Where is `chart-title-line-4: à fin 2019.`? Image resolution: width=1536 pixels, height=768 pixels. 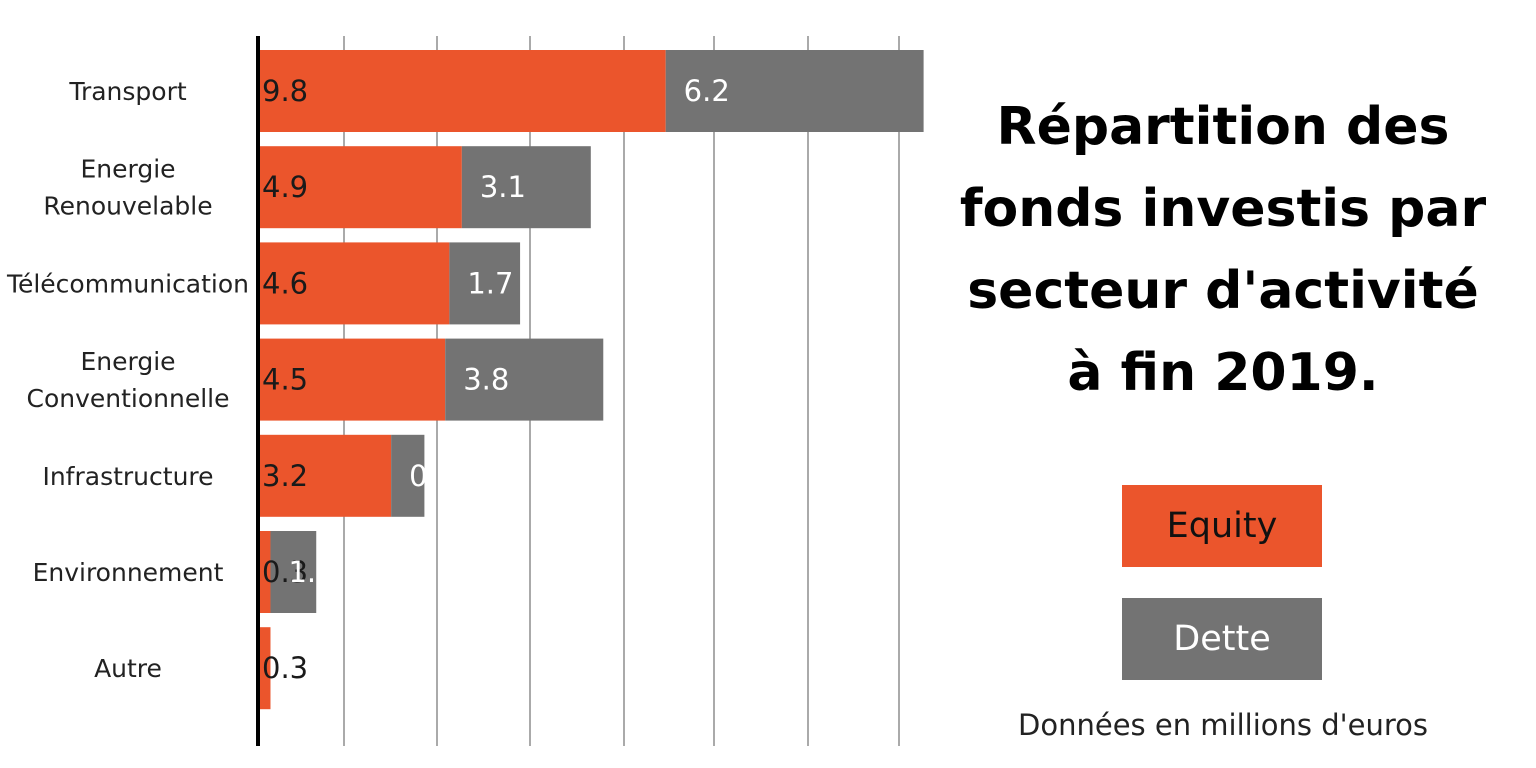 chart-title-line-4: à fin 2019. is located at coordinates (1223, 373).